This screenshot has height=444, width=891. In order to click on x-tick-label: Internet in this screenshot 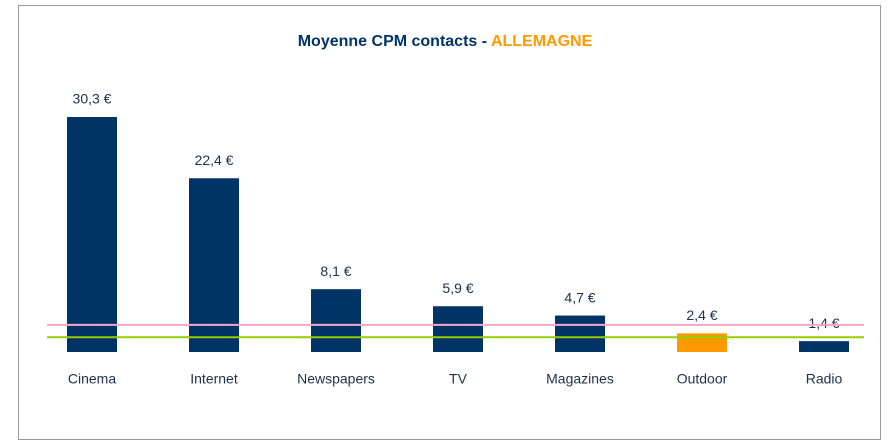, I will do `click(214, 379)`.